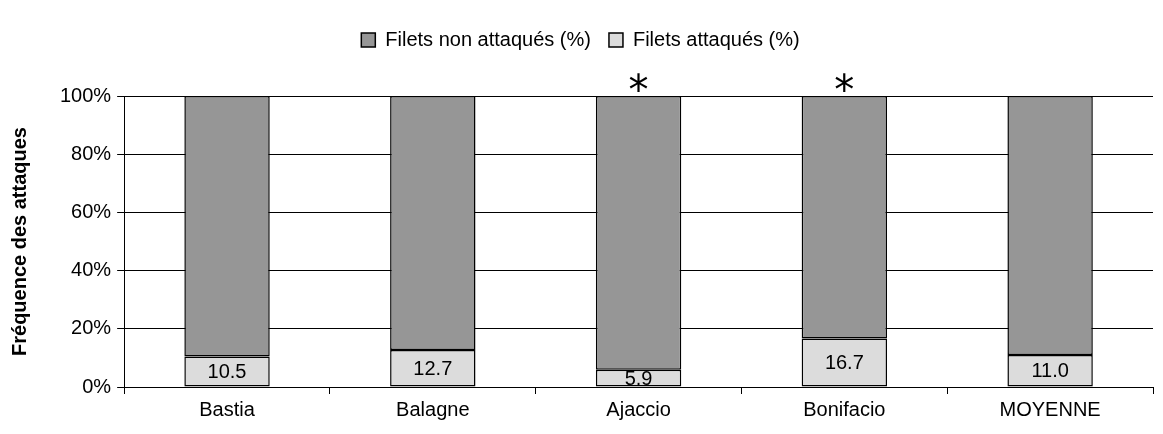  I want to click on y-axis-title: Fréquence des attaques, so click(18, 241).